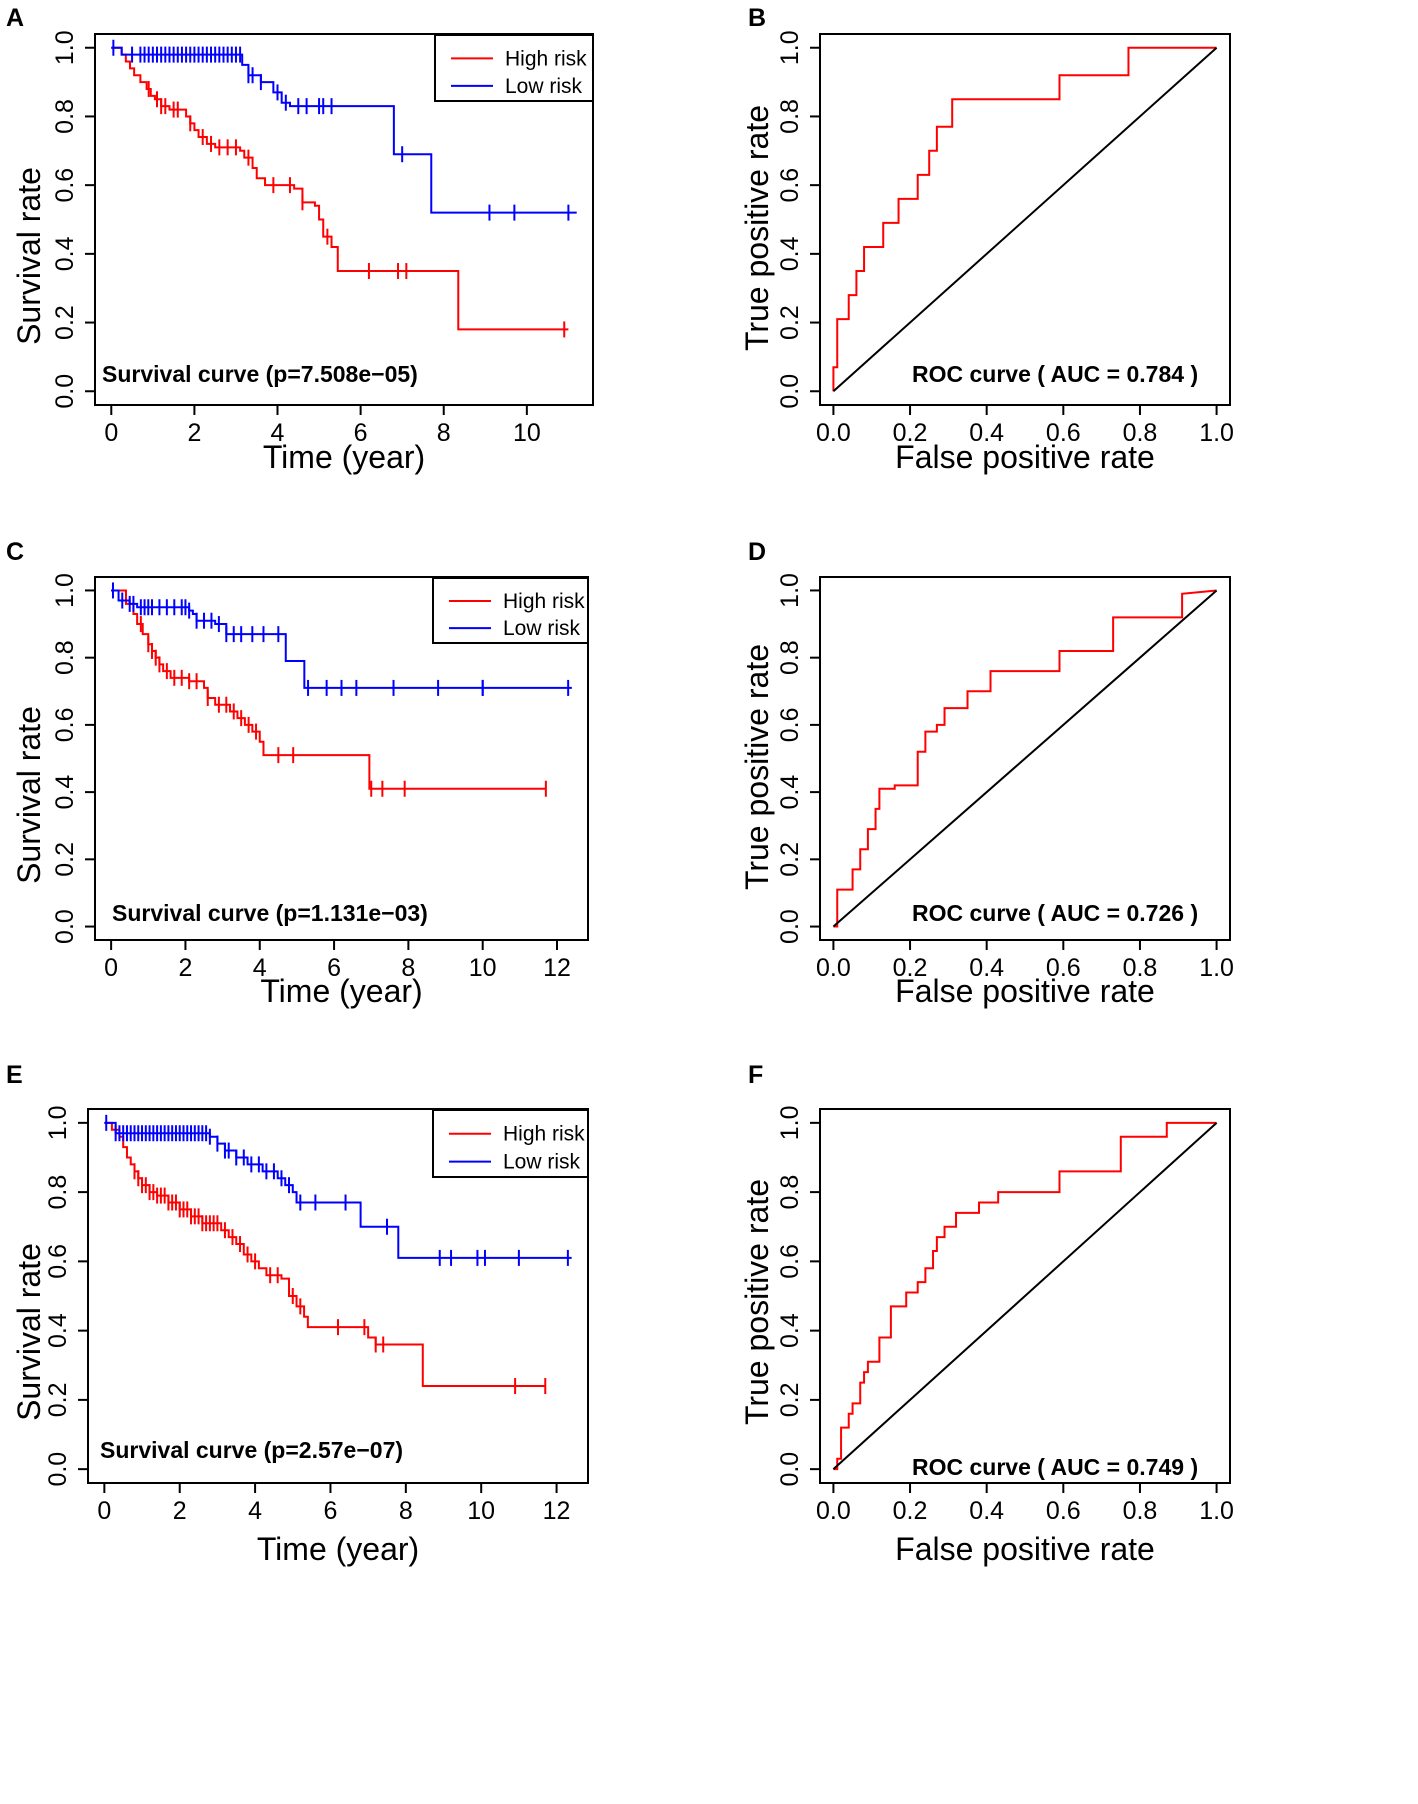  Describe the element at coordinates (1055, 913) in the screenshot. I see `annotation: ROC curve ( AUC = 0.726 )` at that location.